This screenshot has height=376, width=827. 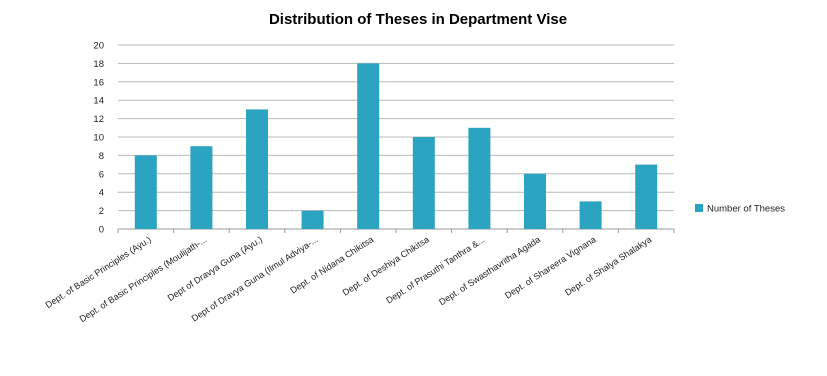 What do you see at coordinates (550, 267) in the screenshot?
I see `x-tick-label: Dept. of Shareera Vignana` at bounding box center [550, 267].